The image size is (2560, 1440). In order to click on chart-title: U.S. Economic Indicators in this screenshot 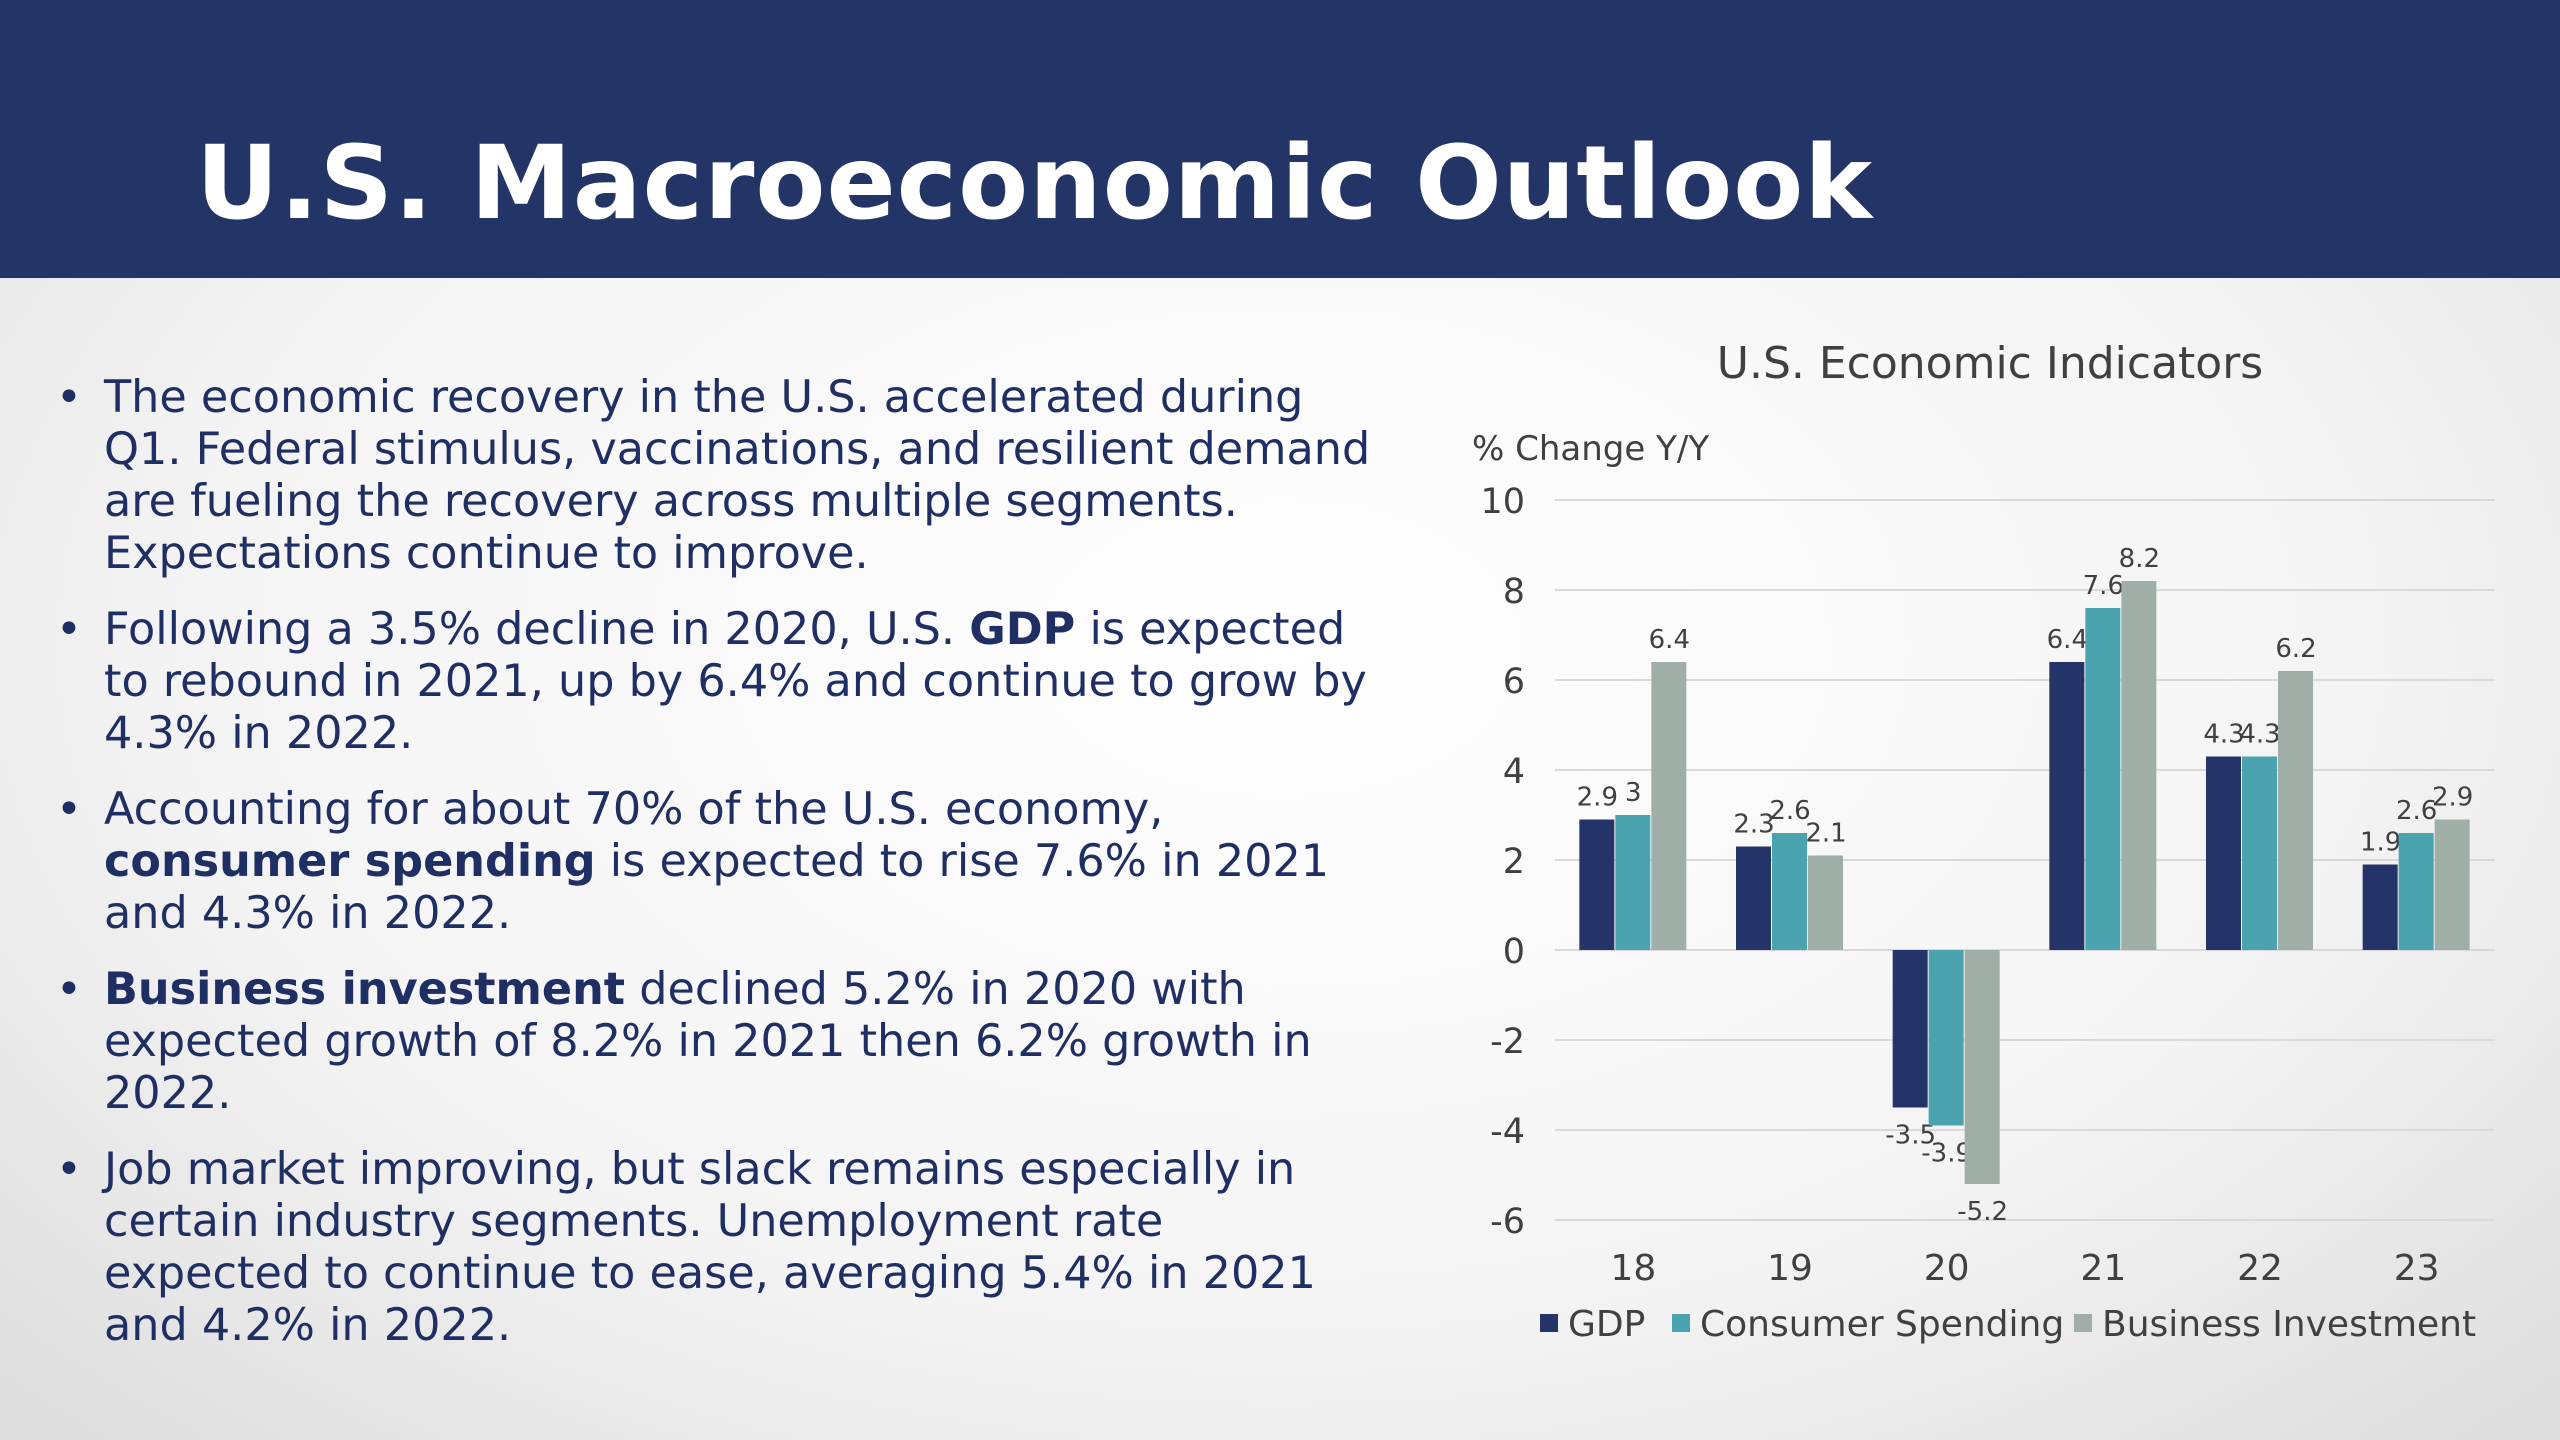, I will do `click(1990, 363)`.